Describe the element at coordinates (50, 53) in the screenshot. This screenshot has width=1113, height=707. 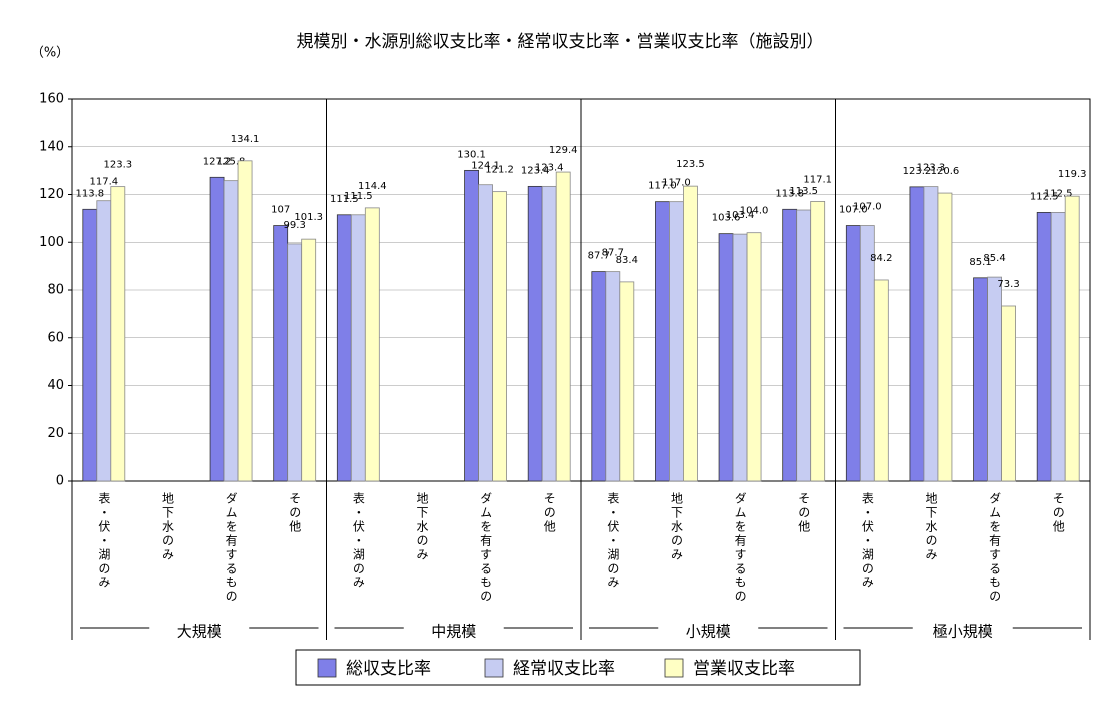
I see `y-unit: （%）` at that location.